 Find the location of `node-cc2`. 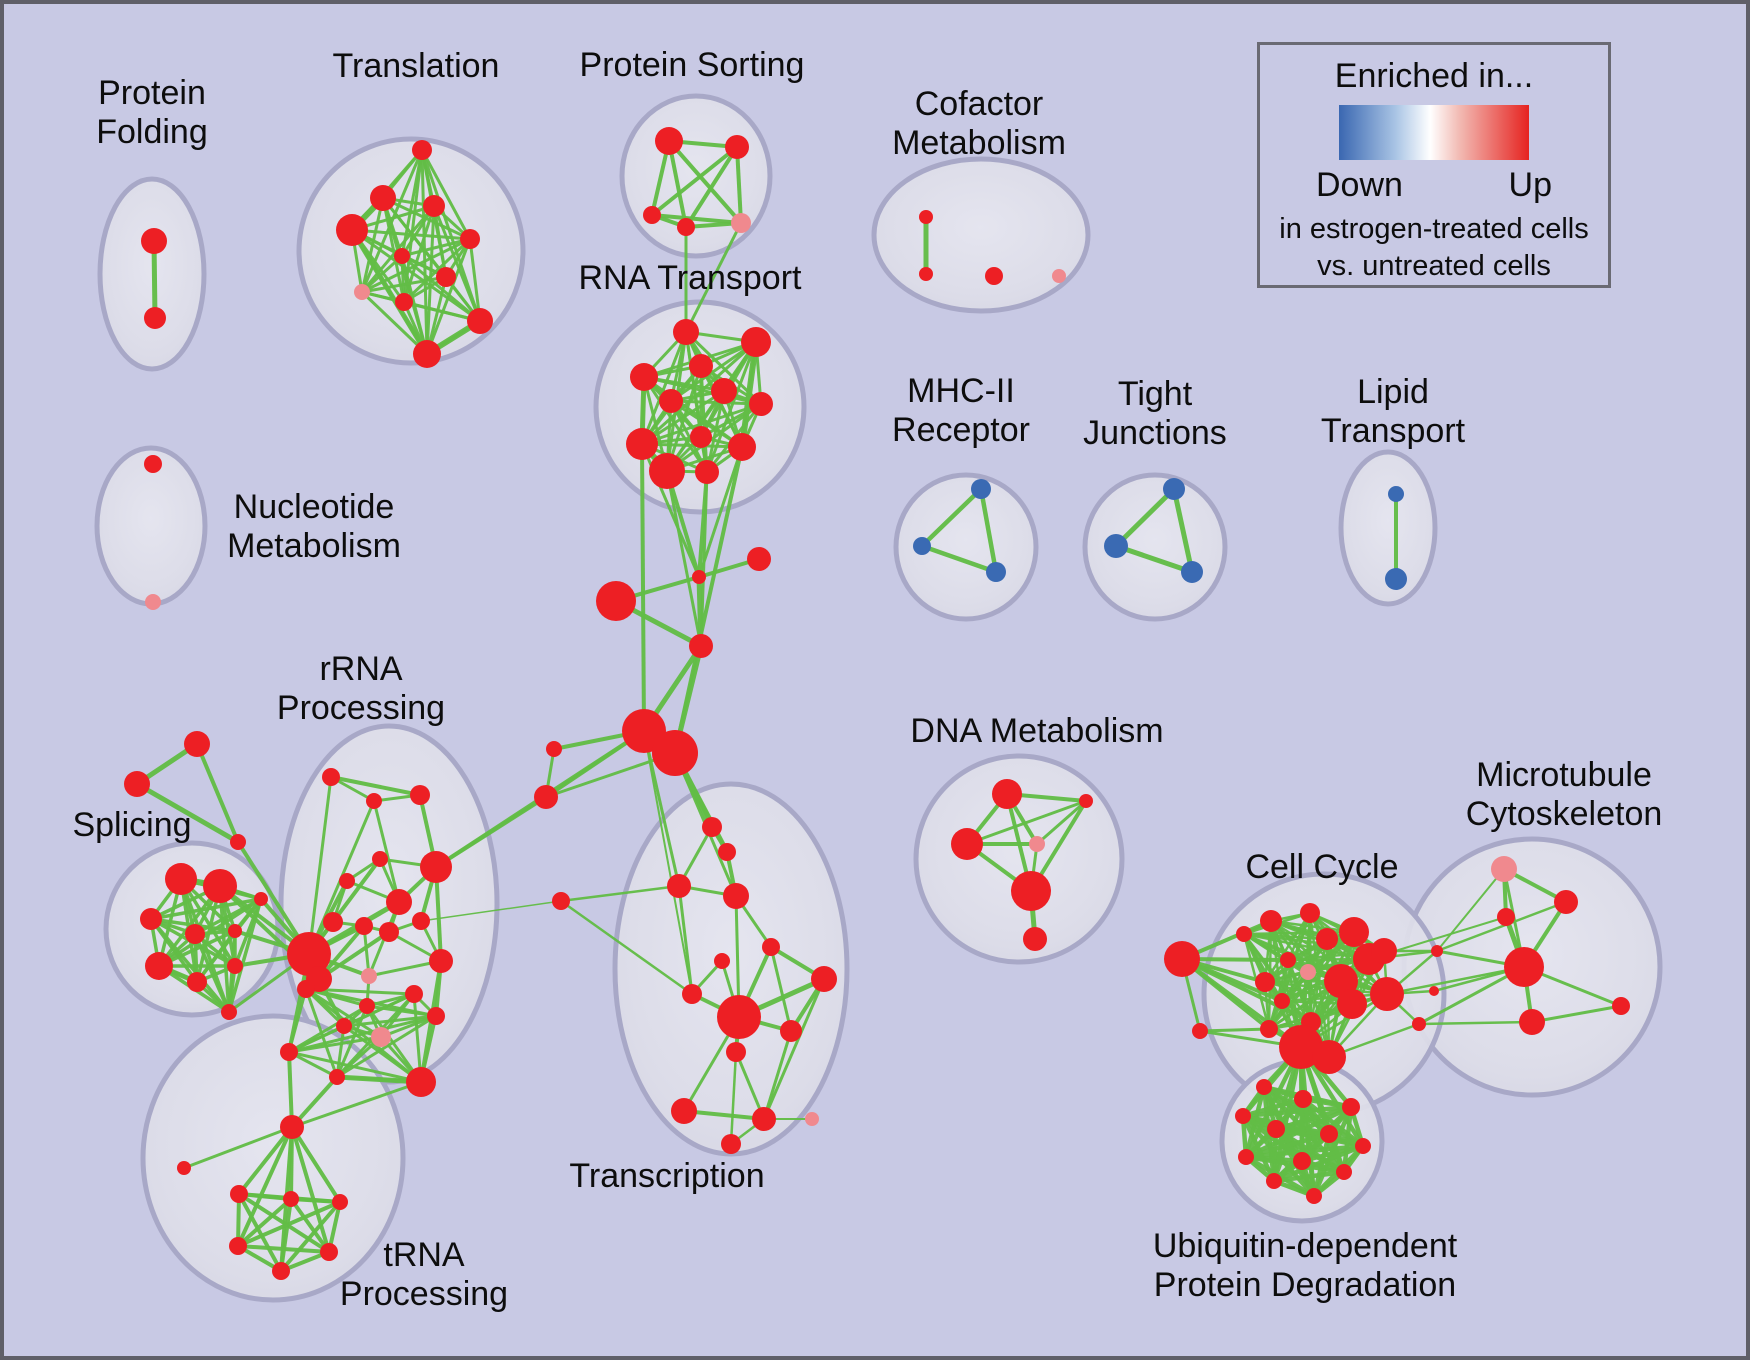

node-cc2 is located at coordinates (1310, 913).